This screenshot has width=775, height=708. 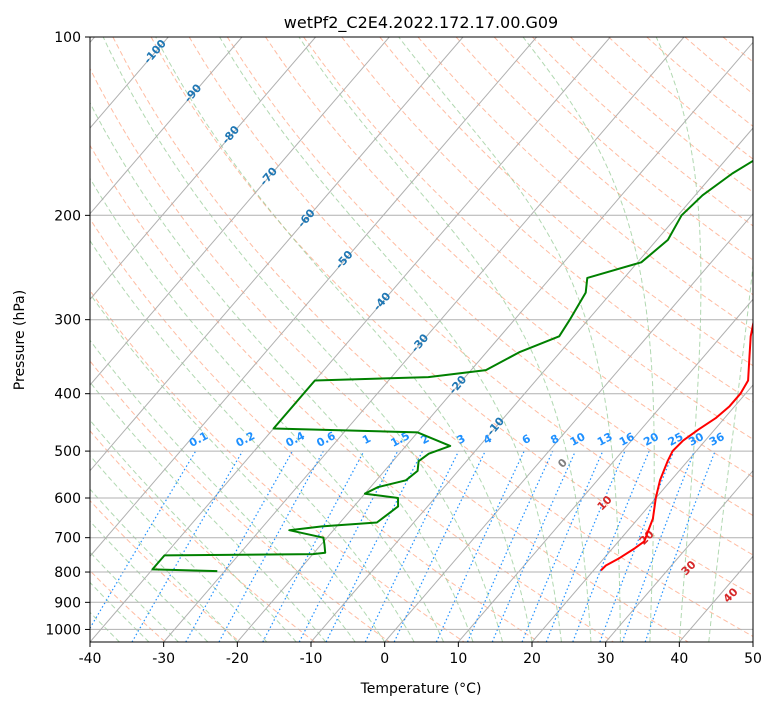 What do you see at coordinates (67, 321) in the screenshot?
I see `y-tick-label: 300` at bounding box center [67, 321].